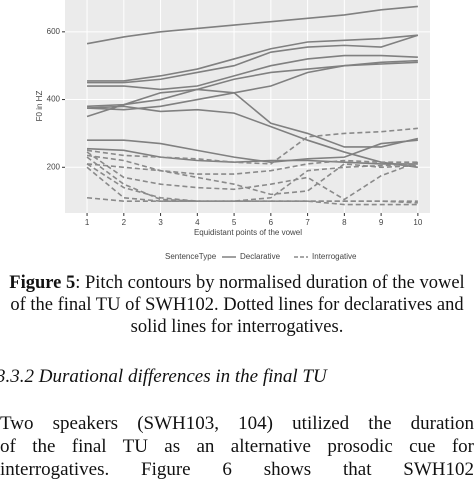  Describe the element at coordinates (191, 256) in the screenshot. I see `legend-title: SentenceType` at that location.